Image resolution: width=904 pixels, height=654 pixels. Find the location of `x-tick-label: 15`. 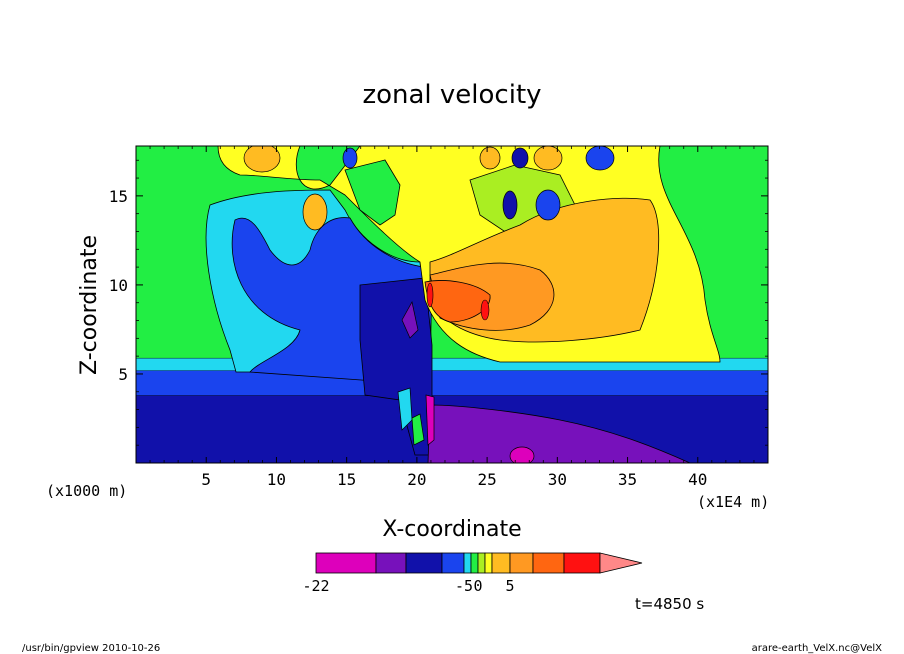

x-tick-label: 15 is located at coordinates (346, 479).